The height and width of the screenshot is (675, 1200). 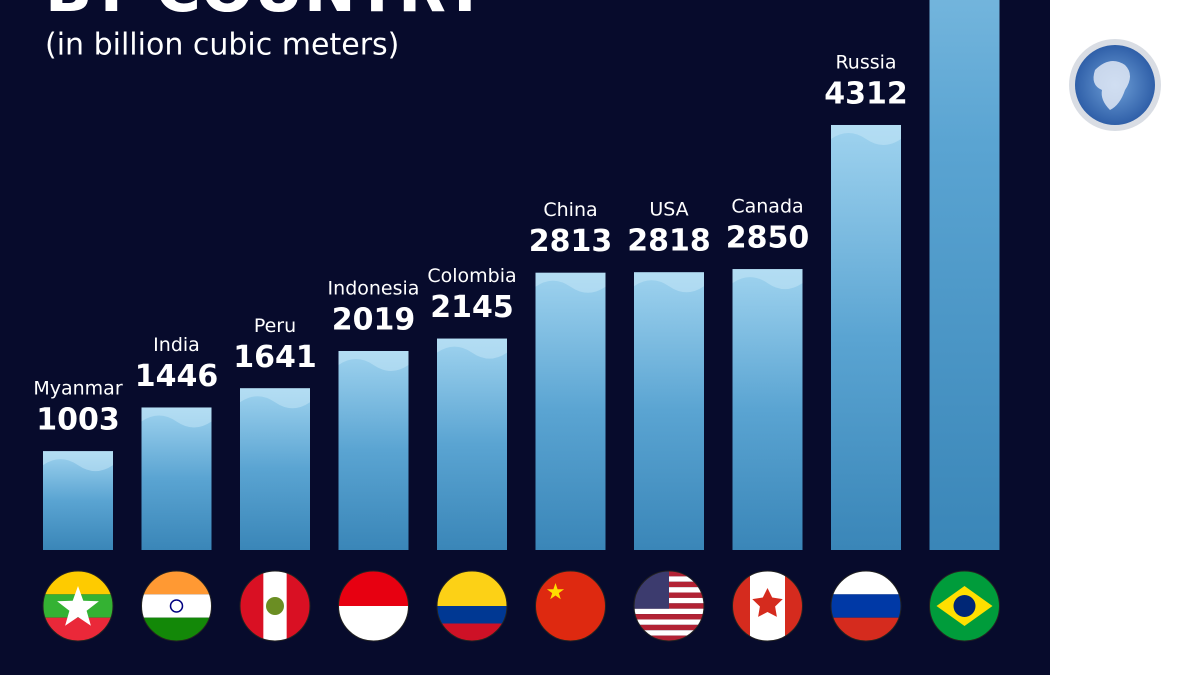 I want to click on category-label: India, so click(x=176, y=345).